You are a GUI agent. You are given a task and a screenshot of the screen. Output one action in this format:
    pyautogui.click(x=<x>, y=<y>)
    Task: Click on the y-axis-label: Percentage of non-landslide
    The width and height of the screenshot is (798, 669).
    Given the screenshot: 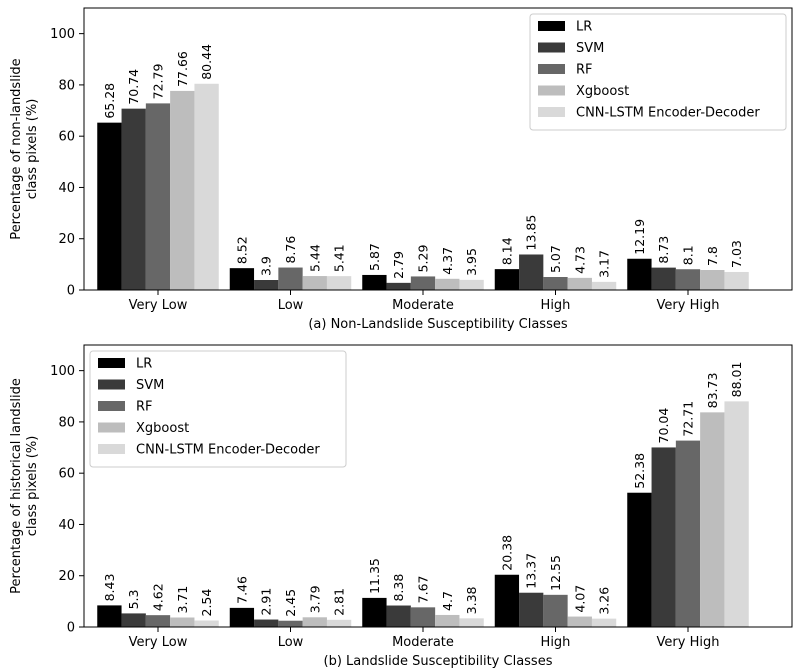 What is the action you would take?
    pyautogui.click(x=16, y=148)
    